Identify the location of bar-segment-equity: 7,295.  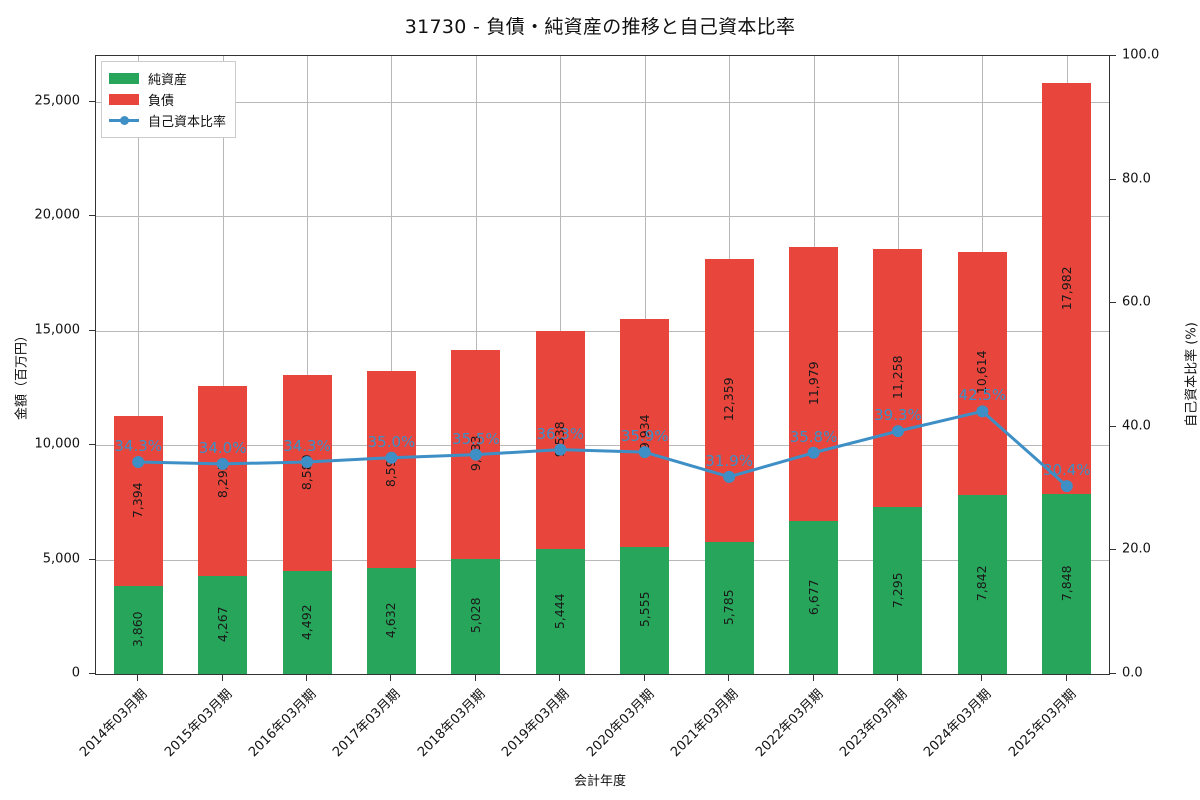
(898, 590).